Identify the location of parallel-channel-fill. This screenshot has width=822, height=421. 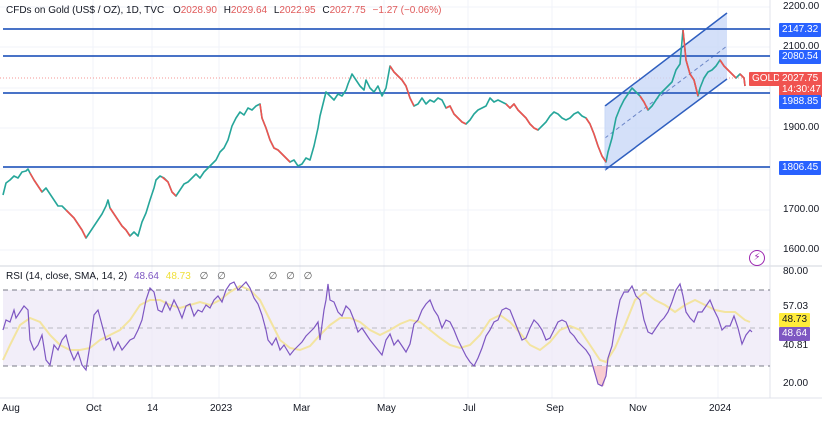
(666, 91).